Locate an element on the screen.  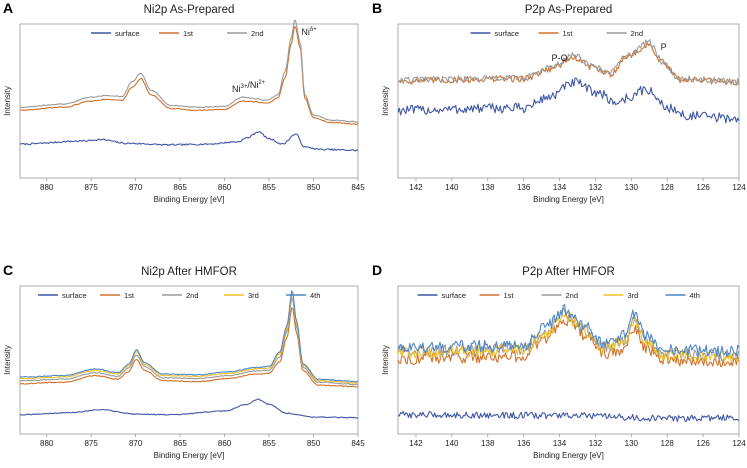
panel-label-b: B is located at coordinates (377, 8).